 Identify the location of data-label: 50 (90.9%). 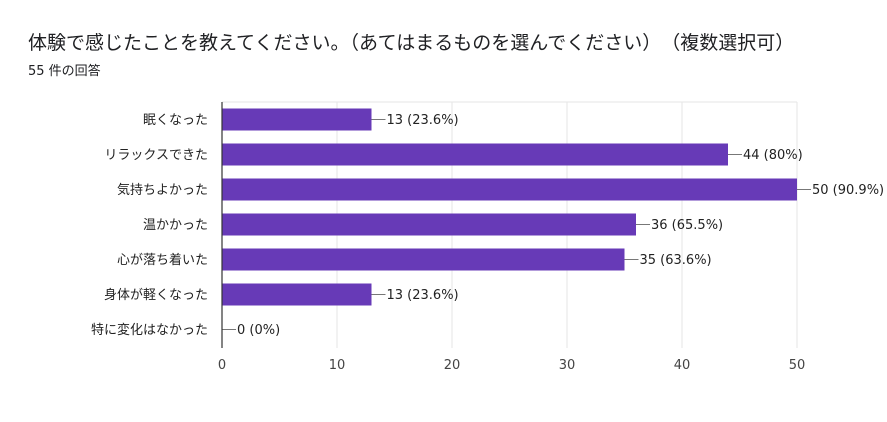
(848, 190).